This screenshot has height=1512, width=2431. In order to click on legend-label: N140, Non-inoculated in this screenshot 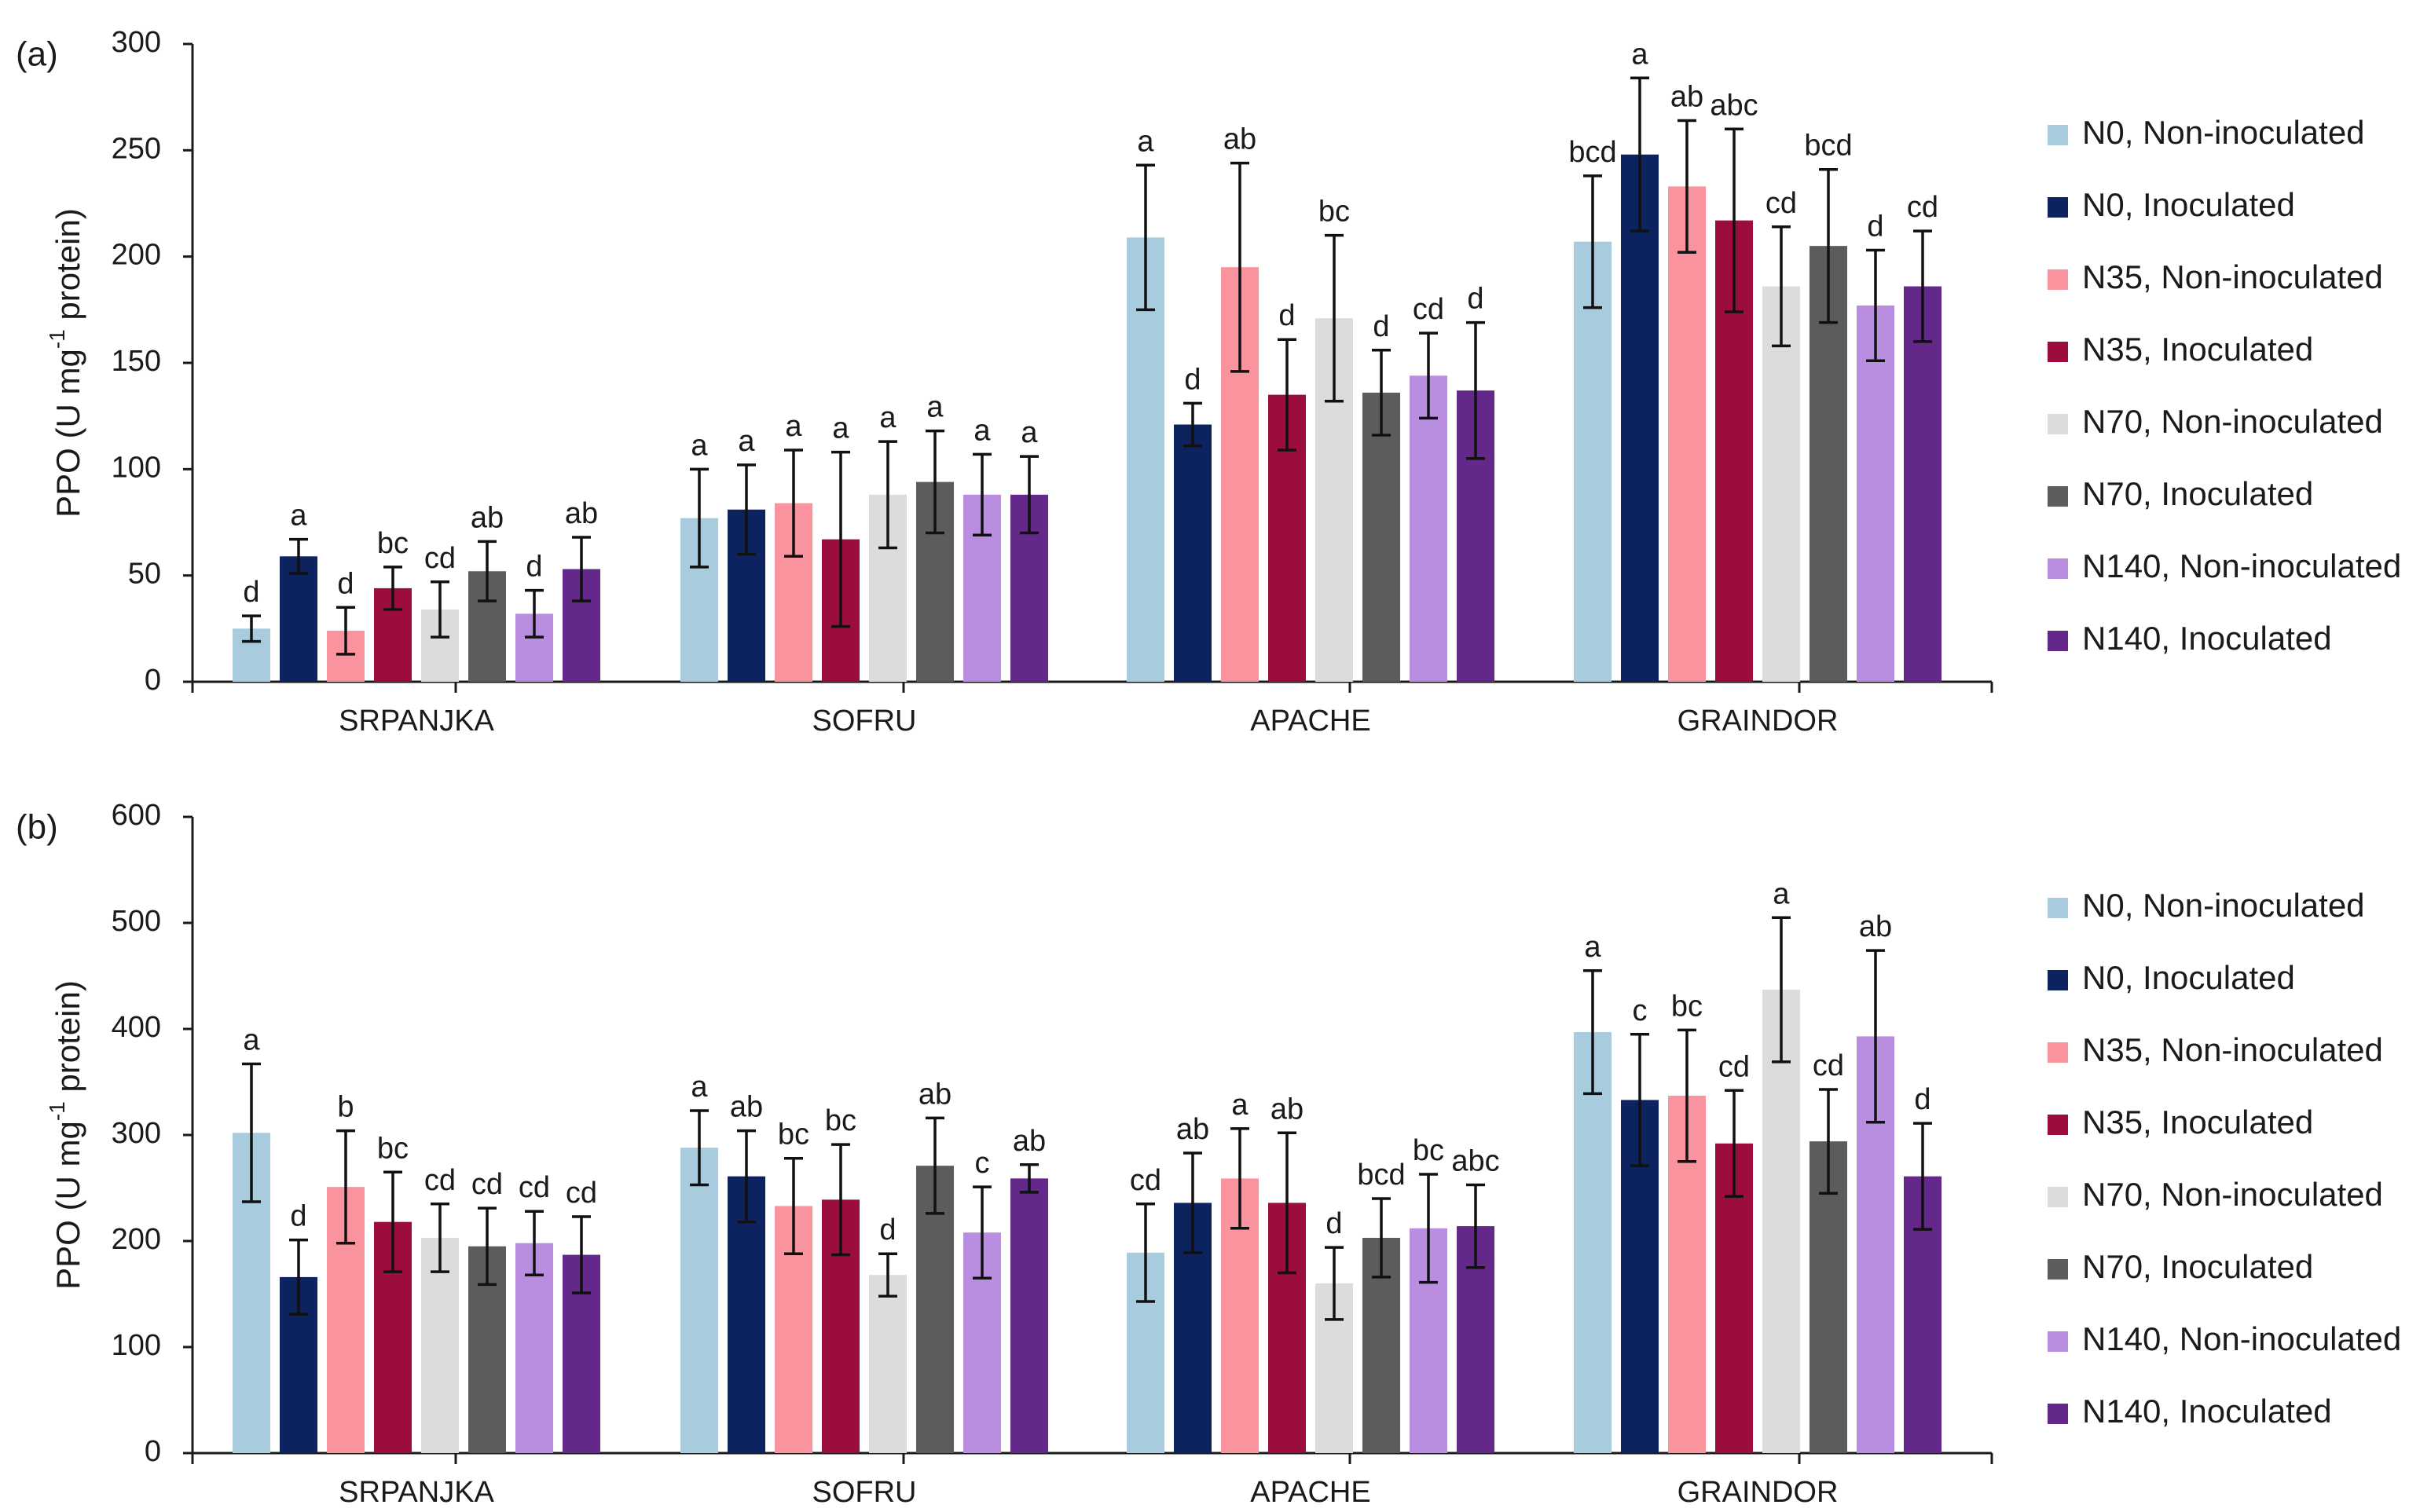, I will do `click(2241, 1338)`.